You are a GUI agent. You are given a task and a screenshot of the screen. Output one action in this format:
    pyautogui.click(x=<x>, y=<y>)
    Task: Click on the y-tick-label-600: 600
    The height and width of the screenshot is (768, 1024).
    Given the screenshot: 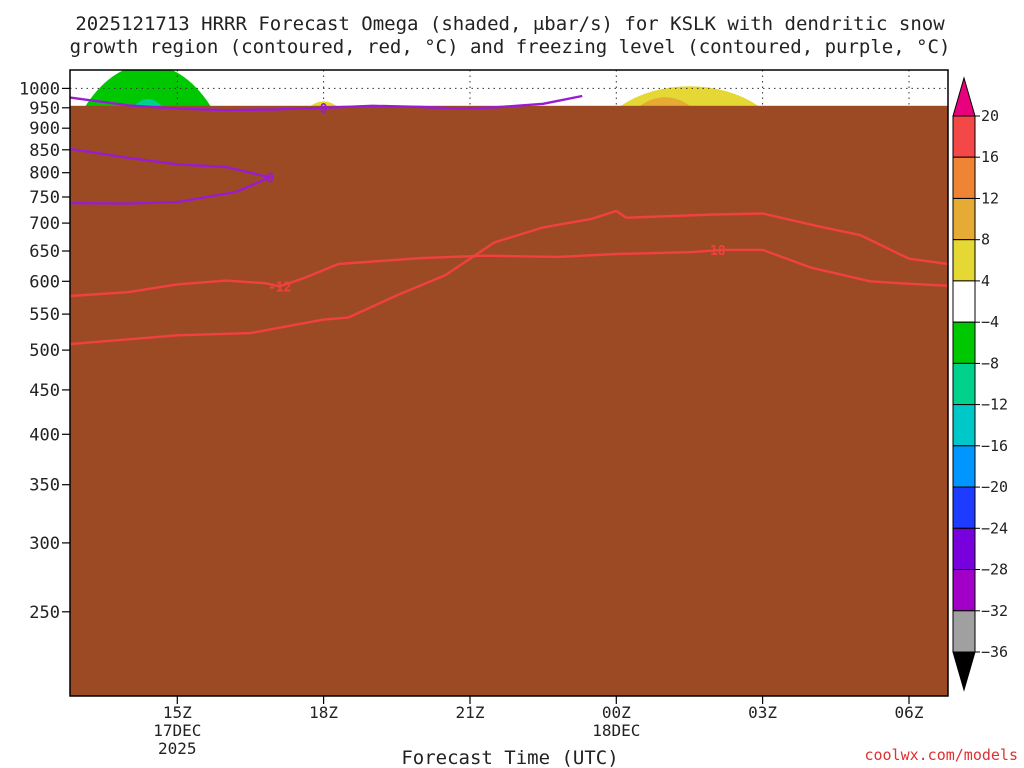 What is the action you would take?
    pyautogui.click(x=44, y=282)
    